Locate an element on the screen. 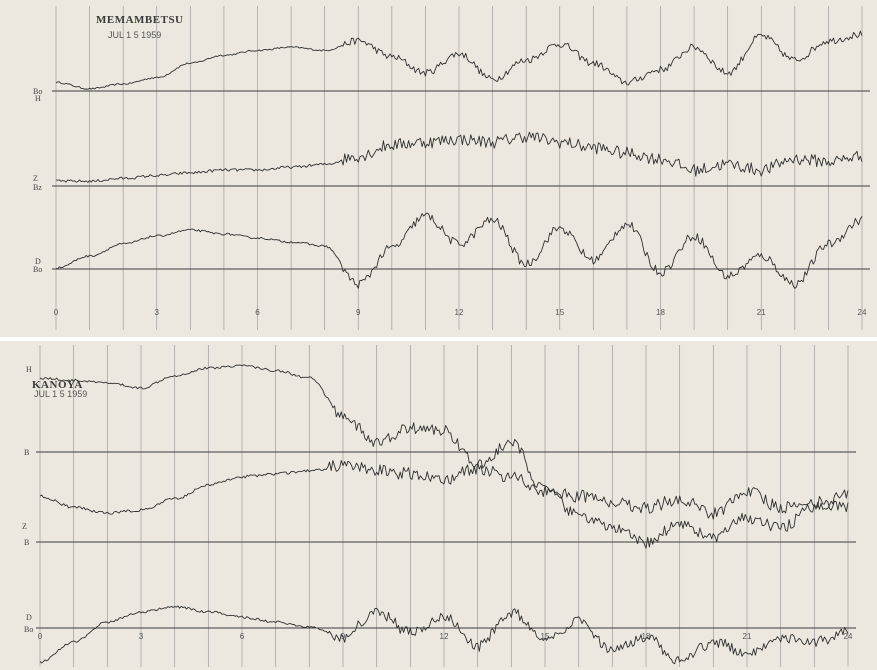 The width and height of the screenshot is (877, 670). trace-label: Bz is located at coordinates (37, 187).